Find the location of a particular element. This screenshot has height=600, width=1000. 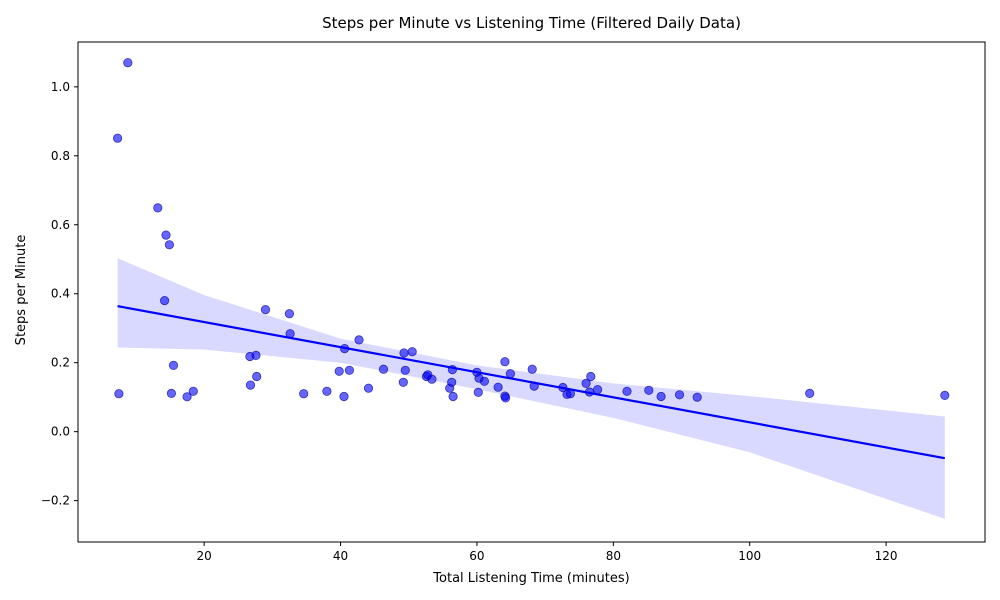

x-tick-label: 120 is located at coordinates (886, 556).